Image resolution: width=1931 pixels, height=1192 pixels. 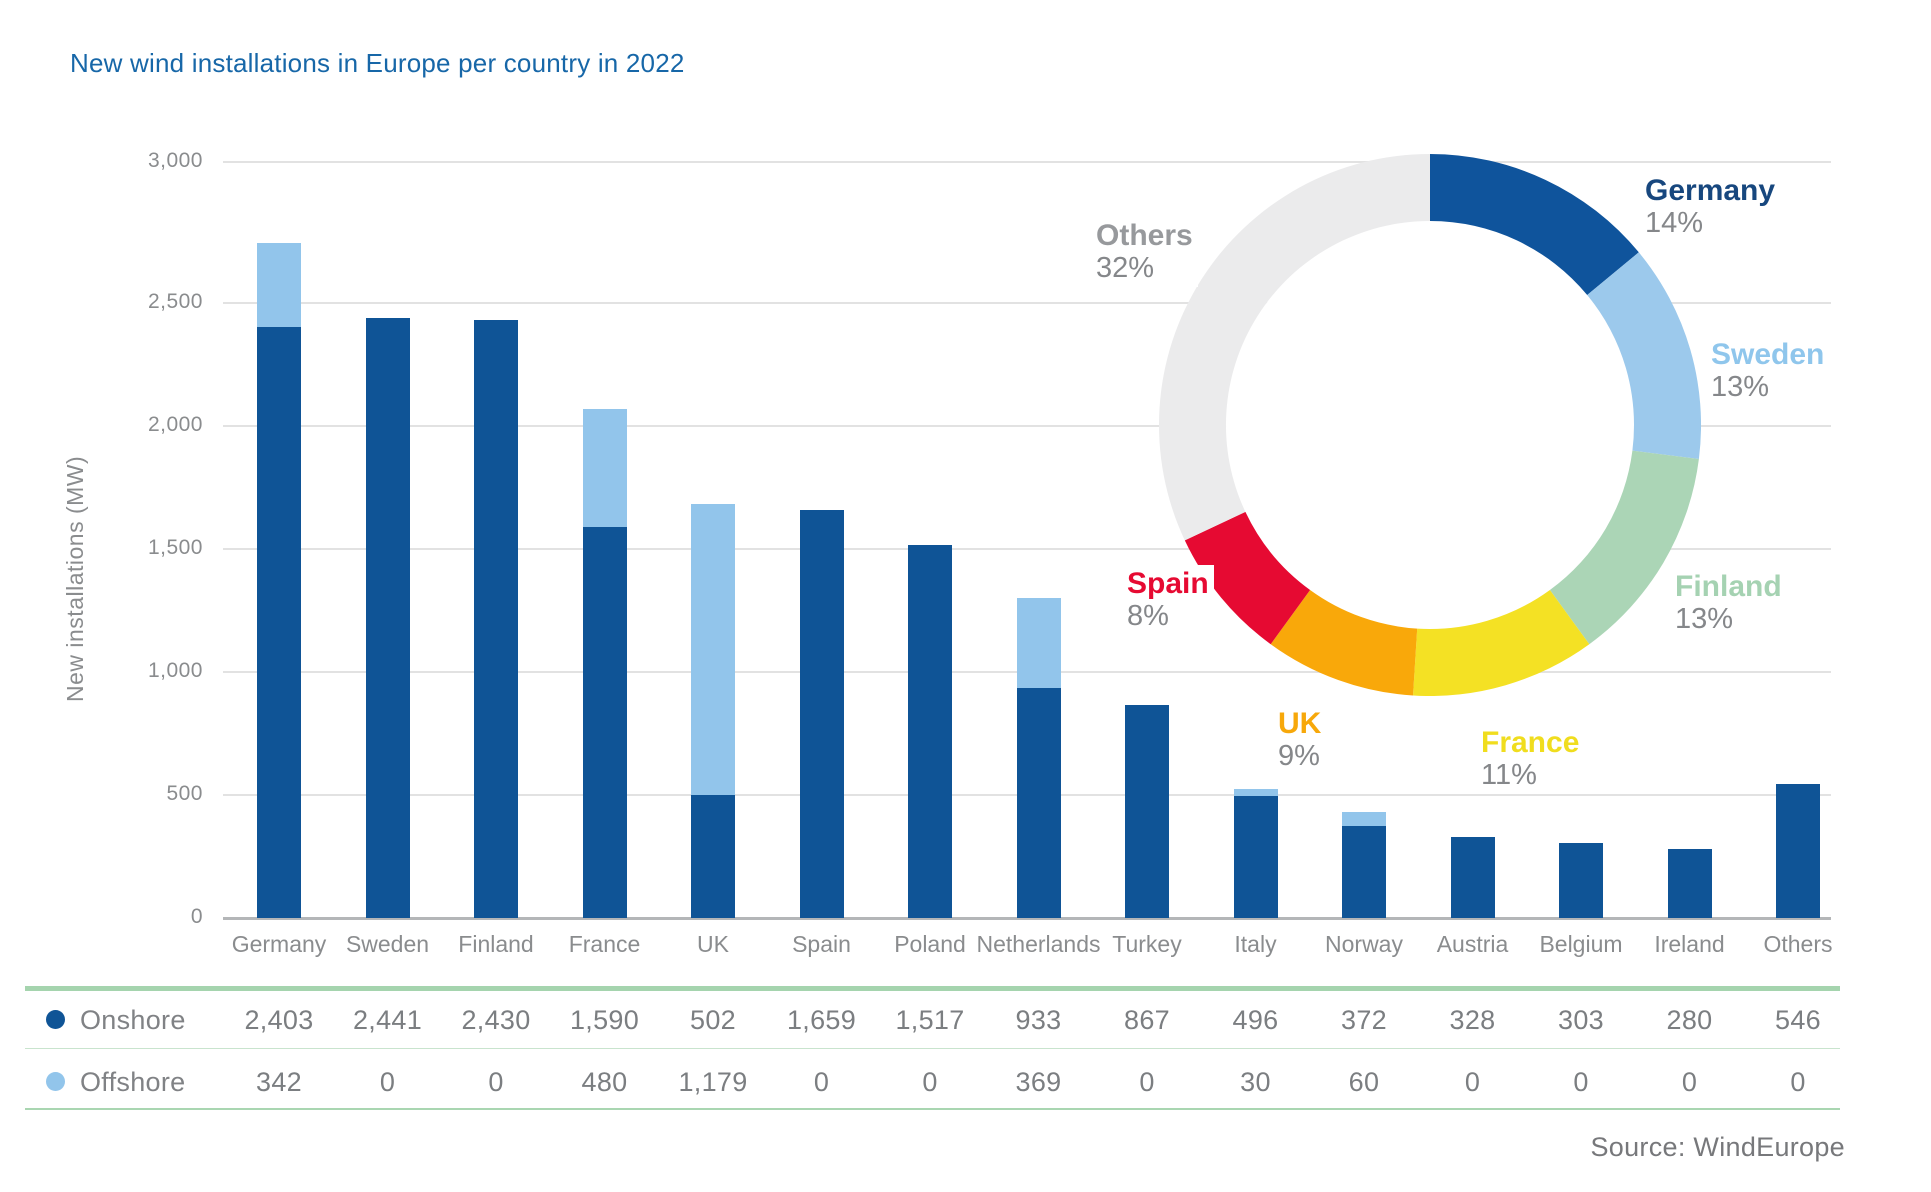 I want to click on bar-germany, so click(x=279, y=580).